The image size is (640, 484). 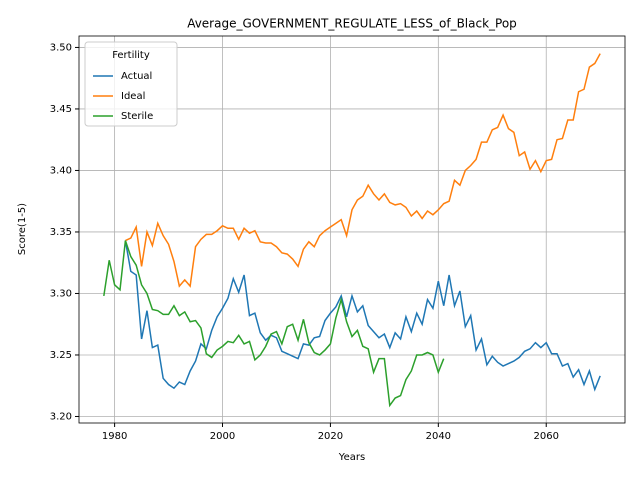 I want to click on legend-box, so click(x=131, y=84).